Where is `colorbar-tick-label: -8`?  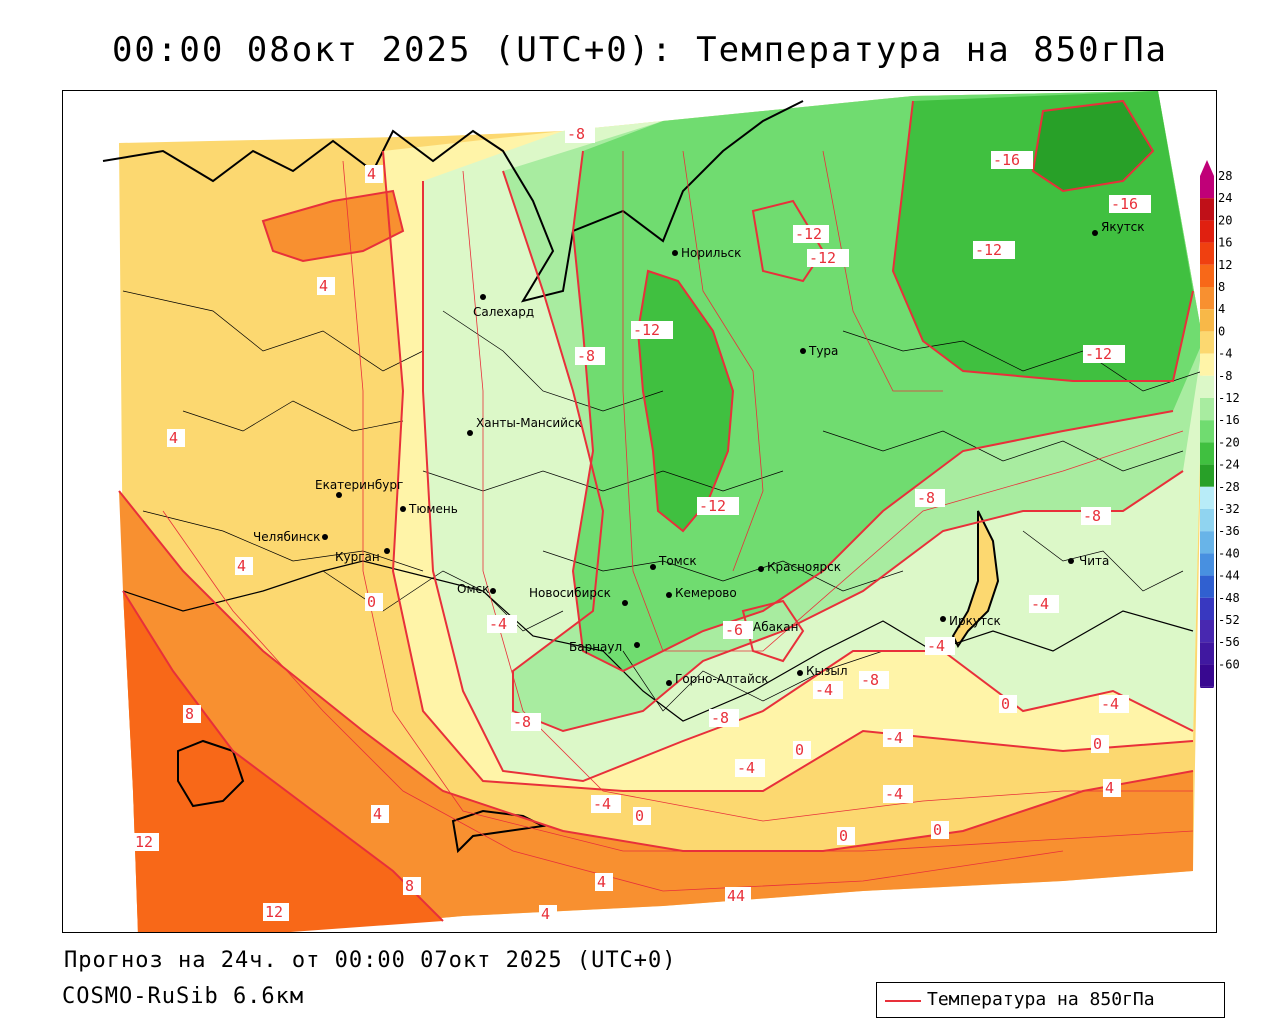 colorbar-tick-label: -8 is located at coordinates (1225, 376).